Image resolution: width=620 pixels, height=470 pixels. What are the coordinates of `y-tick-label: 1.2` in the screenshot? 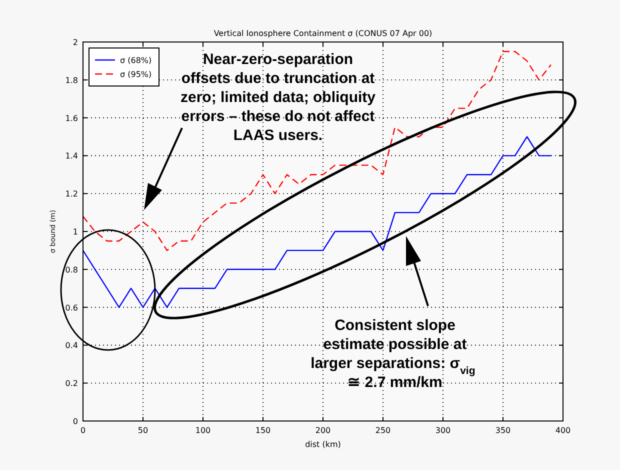 It's located at (71, 194).